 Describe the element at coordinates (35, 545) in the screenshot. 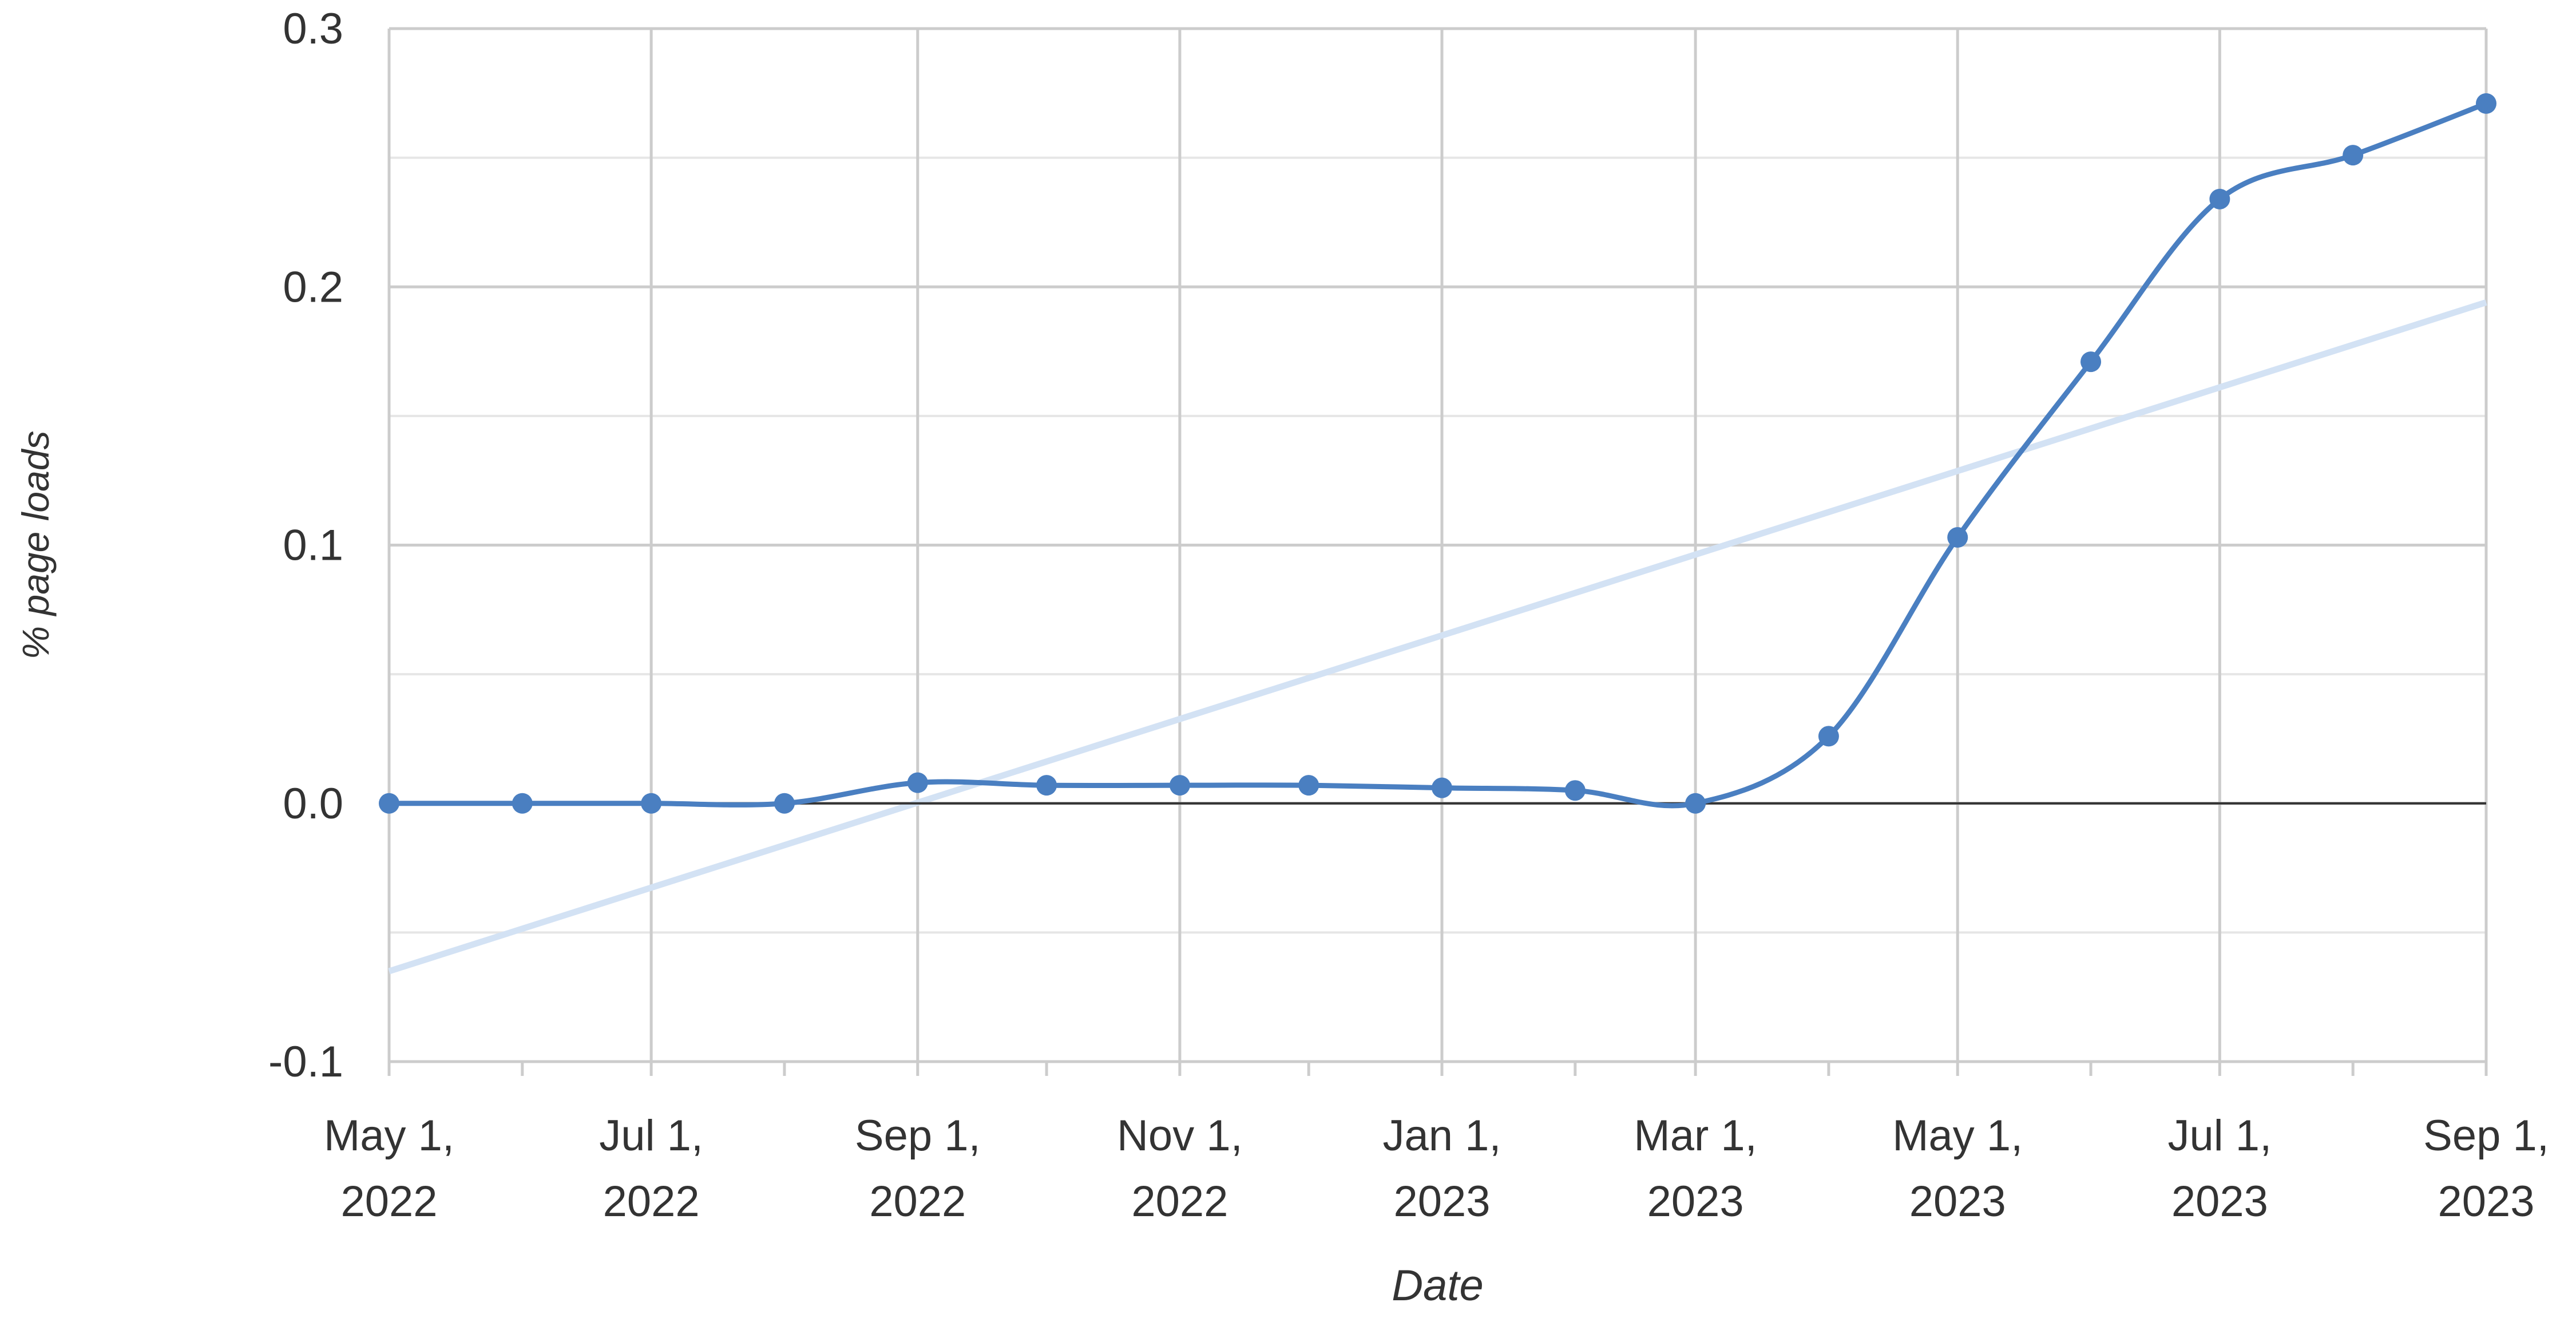

I see `y-axis-title: % page loads` at that location.